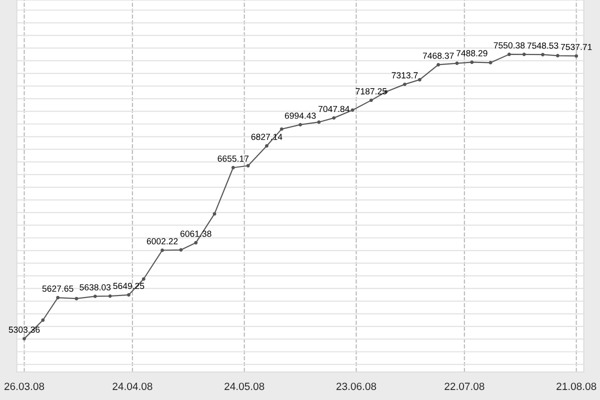 This screenshot has width=600, height=400. I want to click on data-label: 6994.43, so click(300, 115).